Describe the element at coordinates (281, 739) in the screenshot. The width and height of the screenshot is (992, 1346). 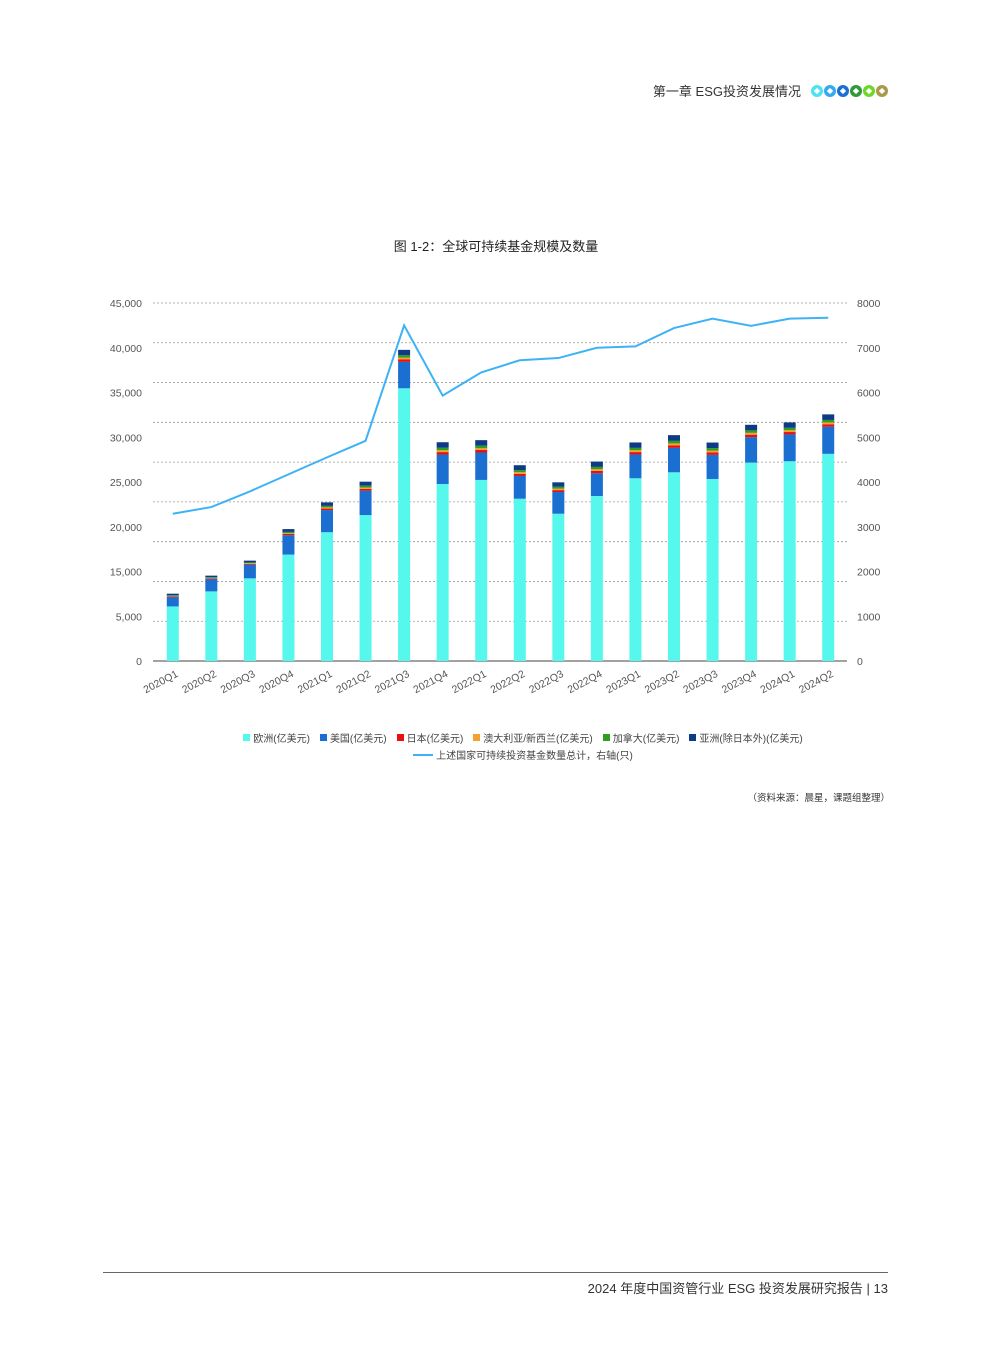
I see `legend-label: 欧洲(亿美元)` at that location.